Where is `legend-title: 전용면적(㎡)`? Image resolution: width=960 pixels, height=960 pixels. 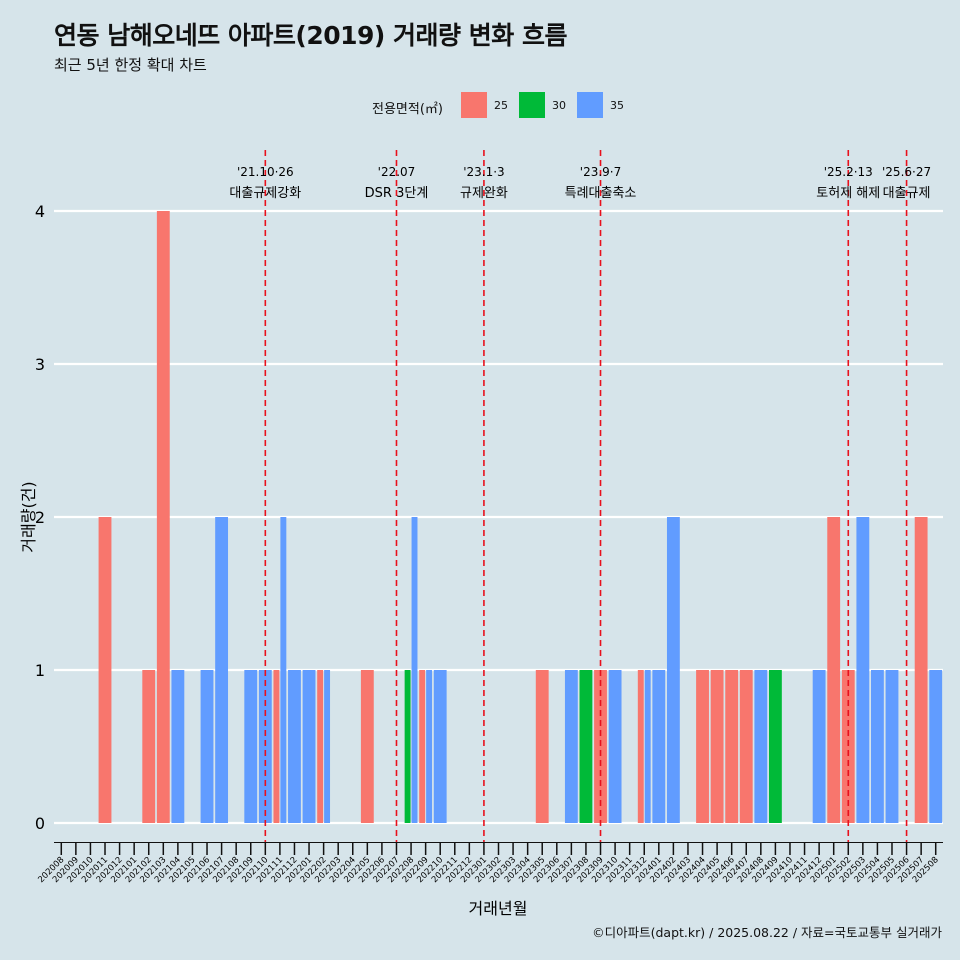 legend-title: 전용면적(㎡) is located at coordinates (407, 109).